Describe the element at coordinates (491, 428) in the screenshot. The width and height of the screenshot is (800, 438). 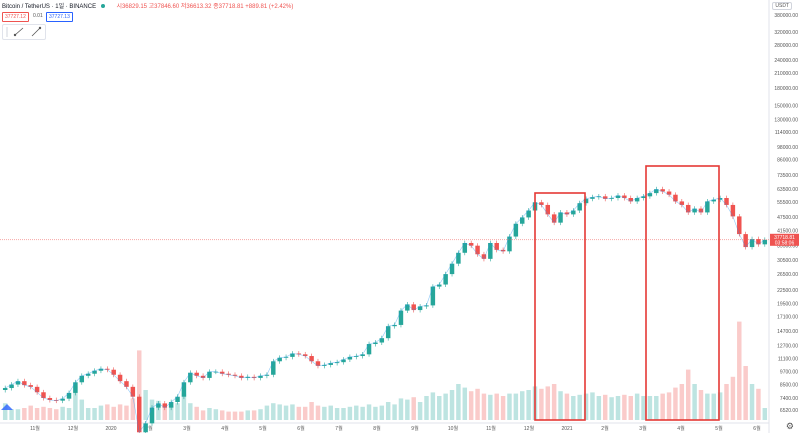
I see `time-tick-label: 11월` at that location.